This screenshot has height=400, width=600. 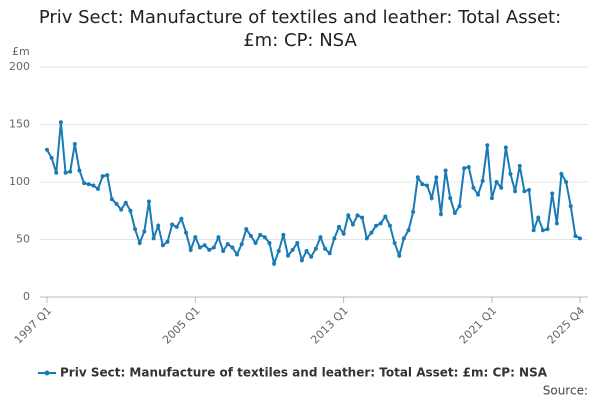 I want to click on y-axis-label: £m, so click(x=21, y=51).